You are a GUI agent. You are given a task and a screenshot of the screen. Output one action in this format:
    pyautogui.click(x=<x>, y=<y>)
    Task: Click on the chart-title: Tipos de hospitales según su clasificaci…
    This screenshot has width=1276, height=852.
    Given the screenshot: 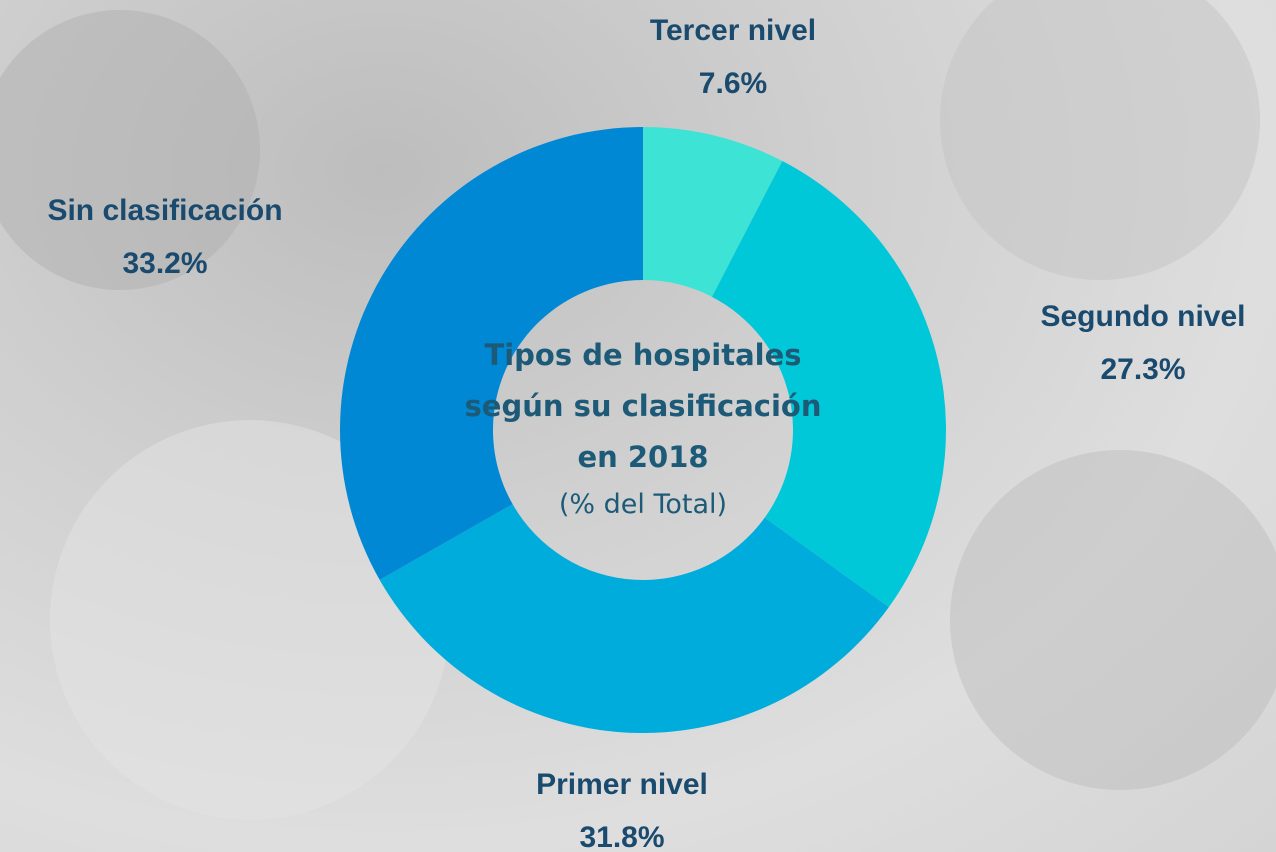 What is the action you would take?
    pyautogui.click(x=643, y=406)
    